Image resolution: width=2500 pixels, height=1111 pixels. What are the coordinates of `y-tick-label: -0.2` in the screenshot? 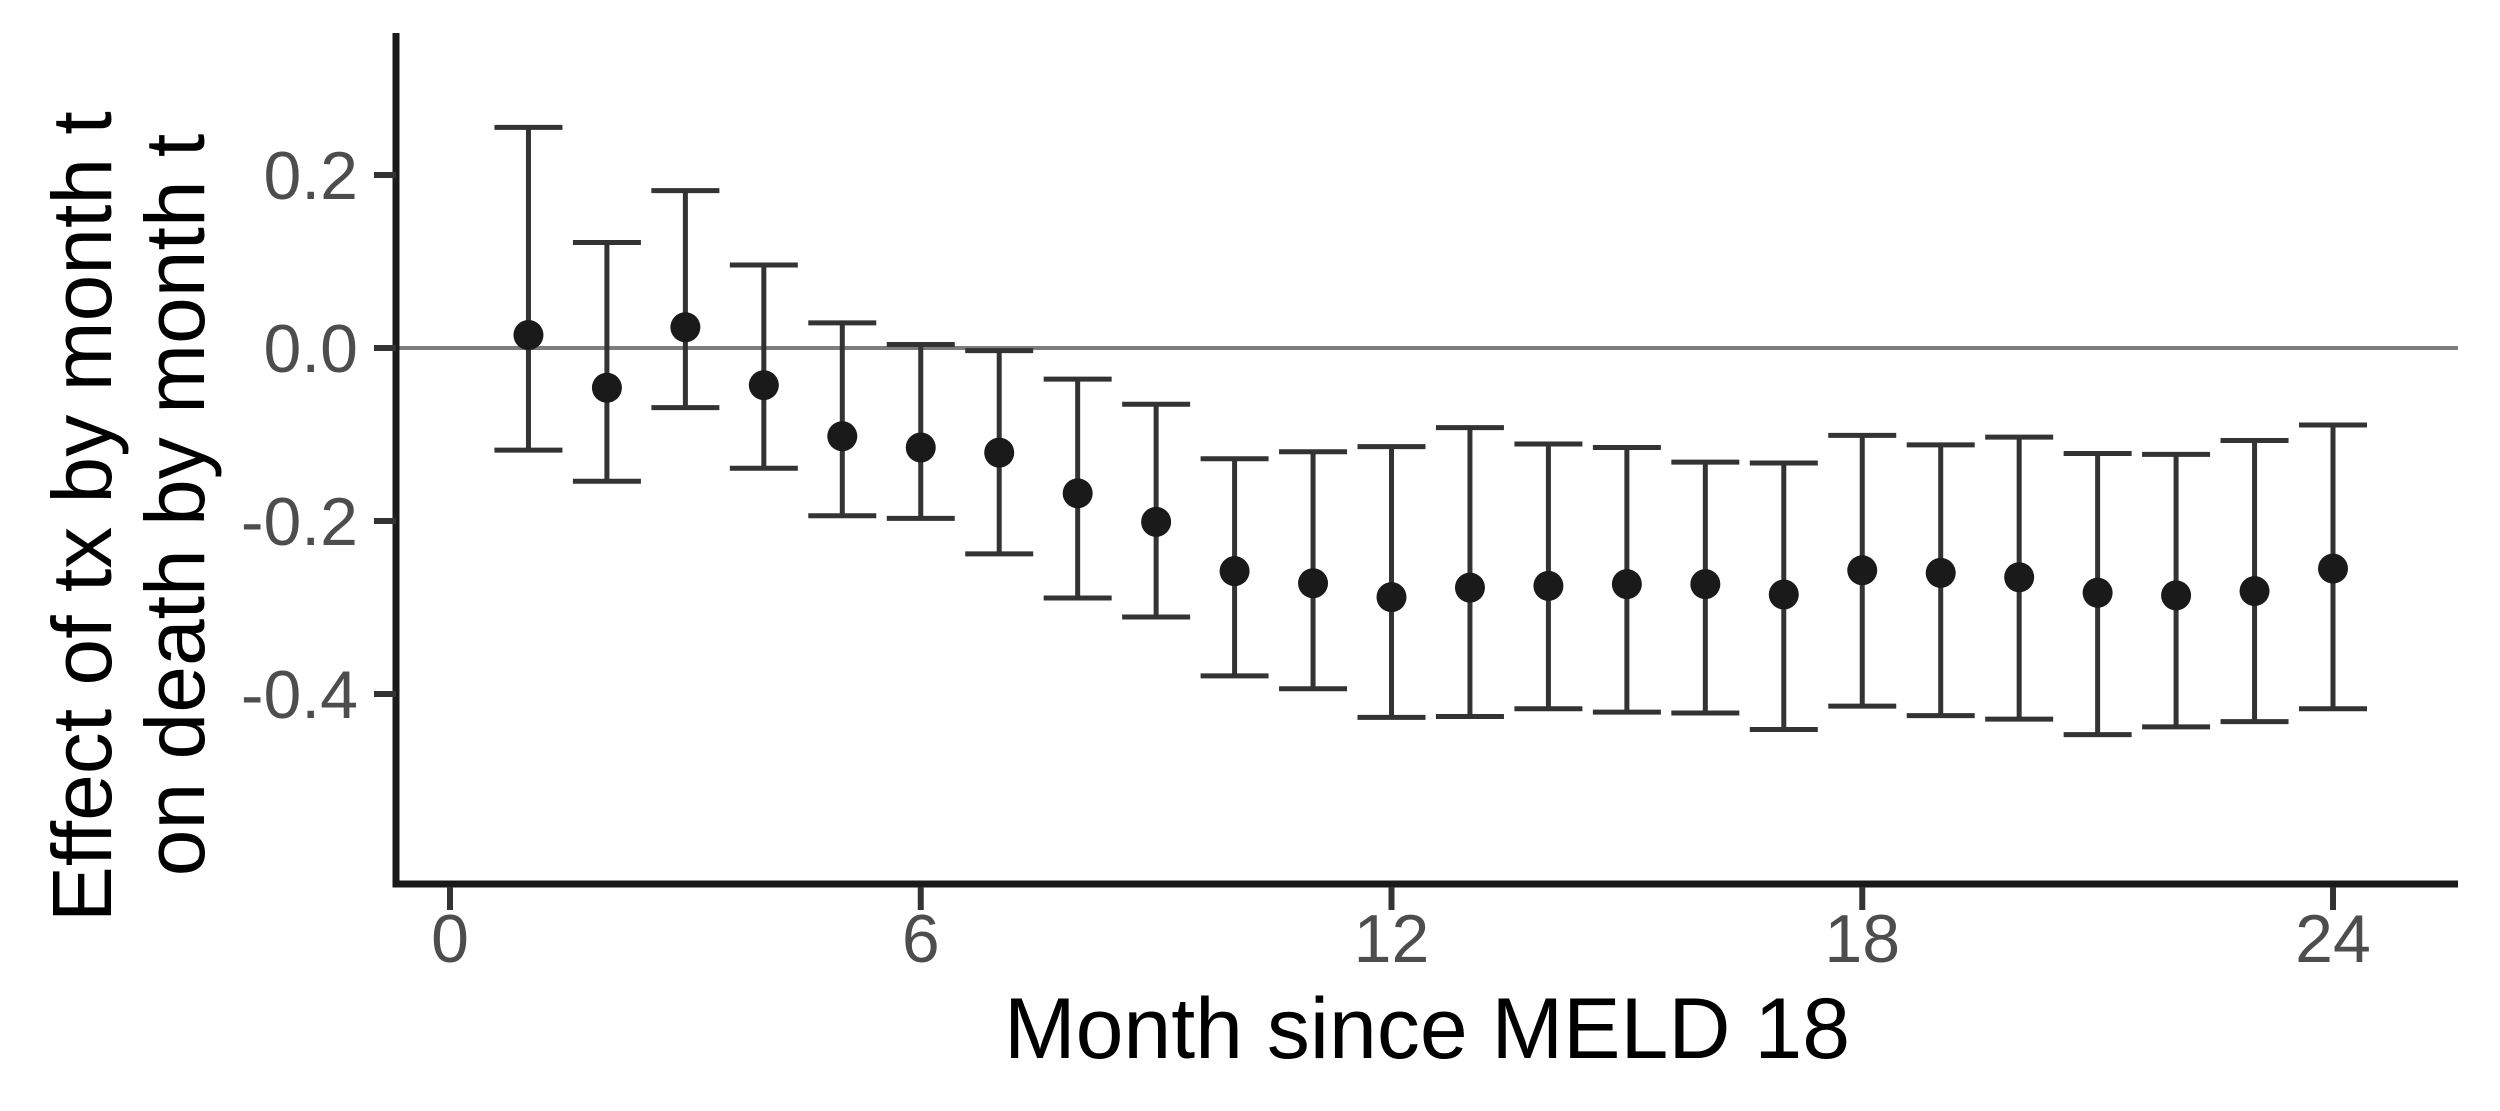 It's located at (299, 522).